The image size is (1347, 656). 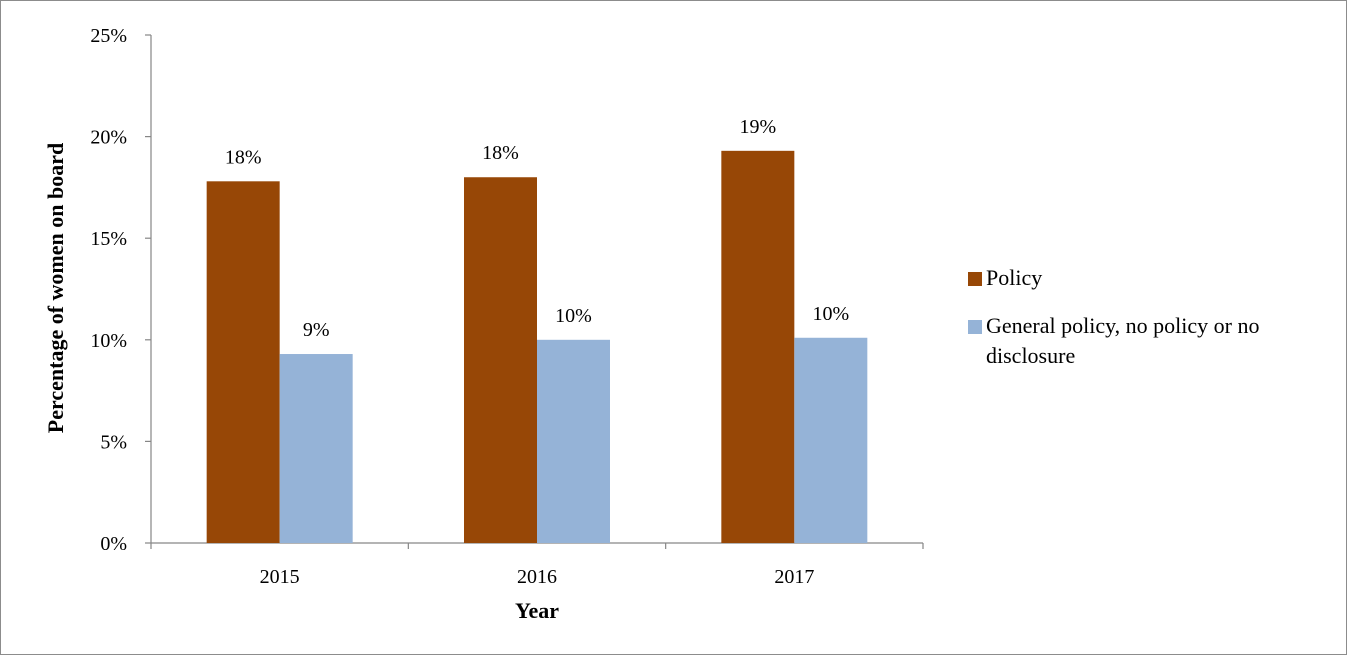 What do you see at coordinates (316, 330) in the screenshot?
I see `data-label: 9%` at bounding box center [316, 330].